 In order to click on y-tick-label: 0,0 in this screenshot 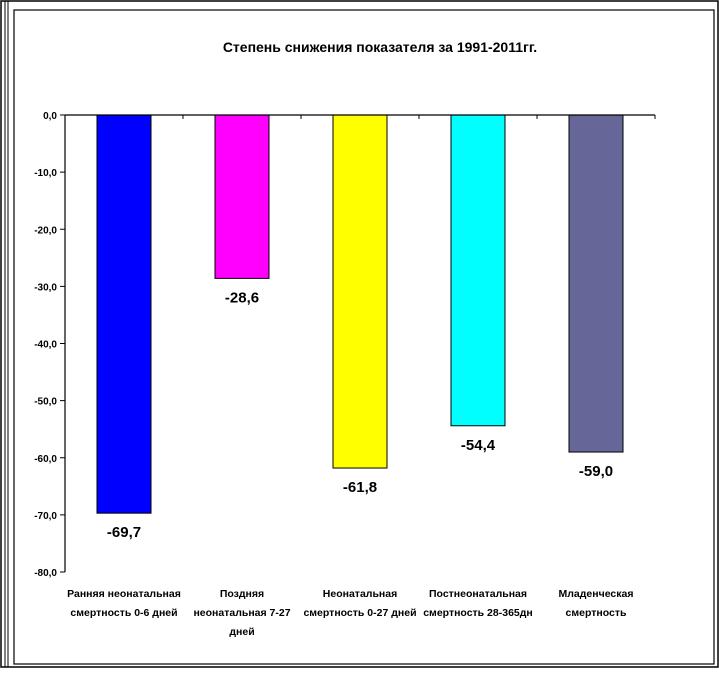, I will do `click(50, 116)`.